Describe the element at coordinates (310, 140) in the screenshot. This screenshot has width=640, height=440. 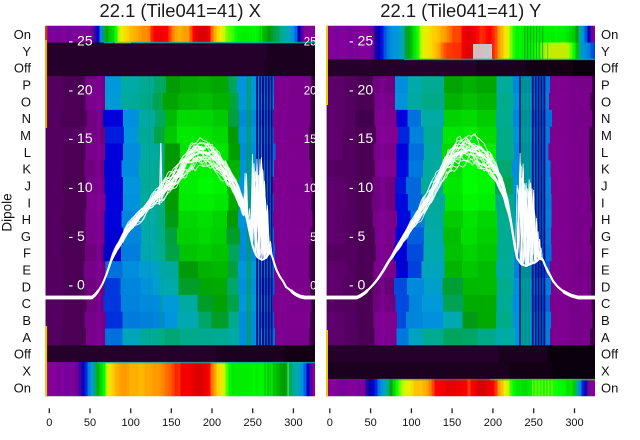
I see `svg-text: 15` at that location.